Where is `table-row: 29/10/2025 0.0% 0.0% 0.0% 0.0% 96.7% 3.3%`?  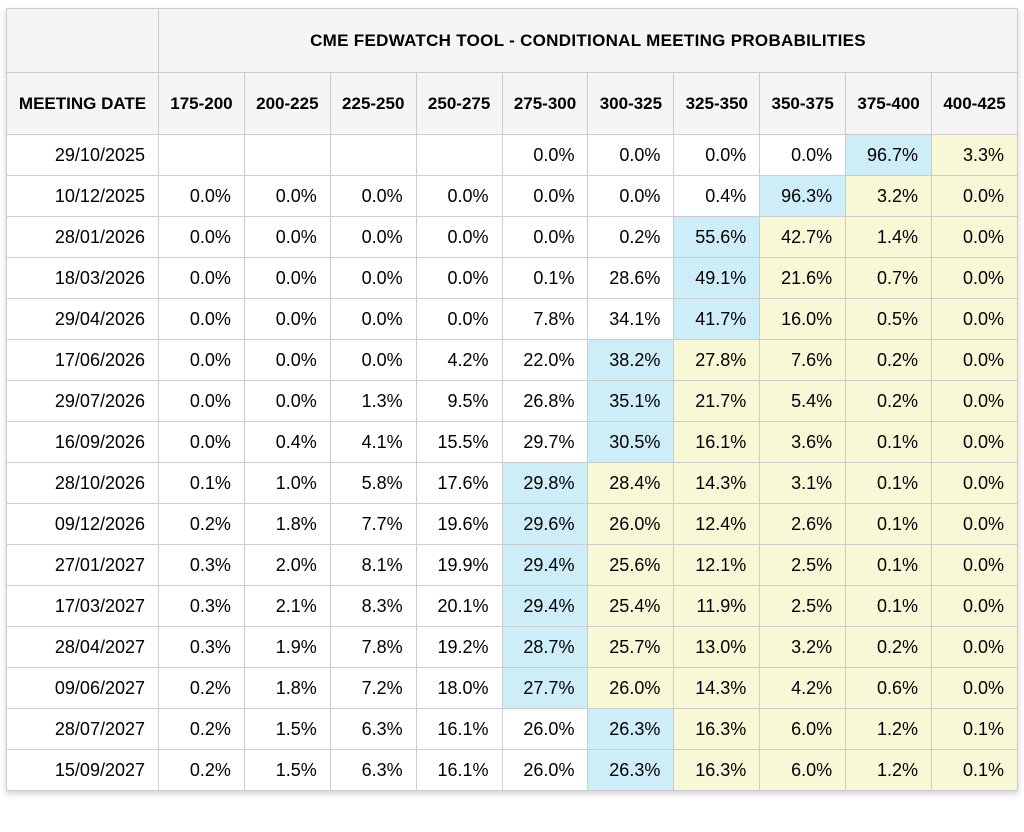
table-row: 29/10/2025 0.0% 0.0% 0.0% 0.0% 96.7% 3.3% is located at coordinates (512, 155).